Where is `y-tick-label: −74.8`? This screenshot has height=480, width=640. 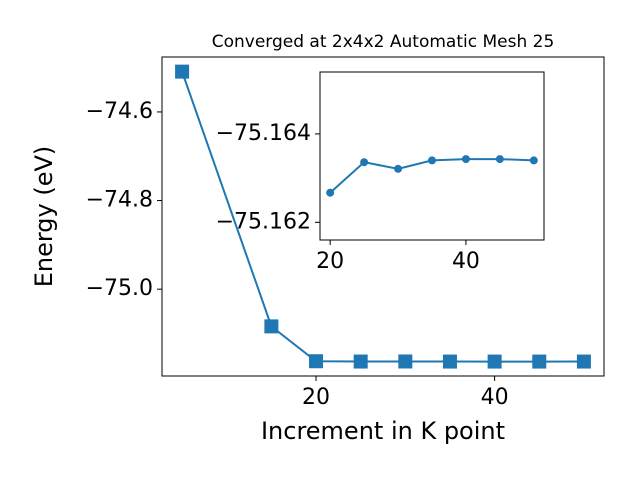 y-tick-label: −74.8 is located at coordinates (119, 200).